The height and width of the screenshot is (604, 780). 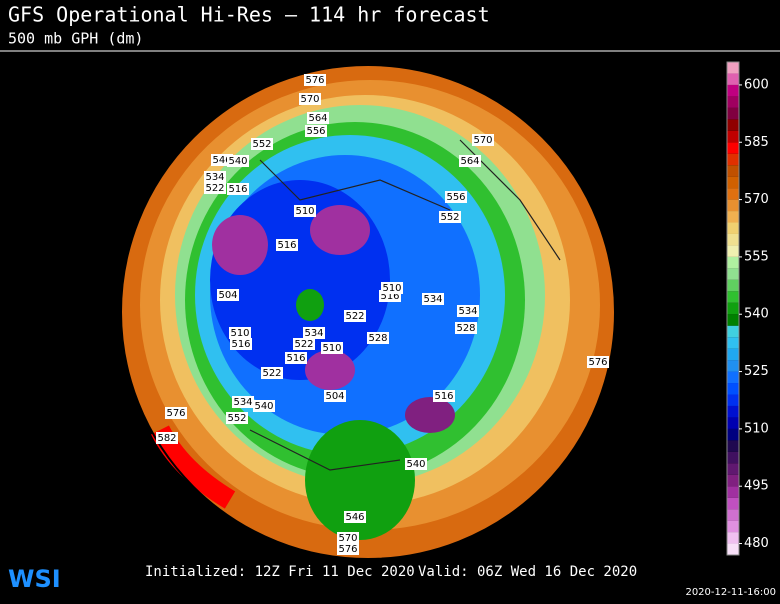 I want to click on contour-label: 504, so click(x=227, y=295).